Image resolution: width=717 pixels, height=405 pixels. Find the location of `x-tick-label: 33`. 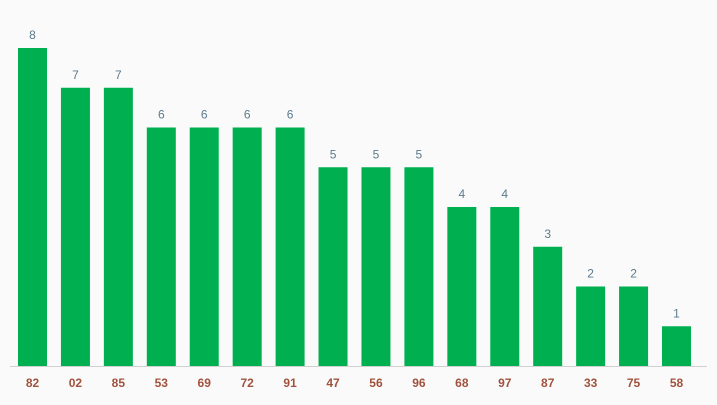

x-tick-label: 33 is located at coordinates (591, 383).